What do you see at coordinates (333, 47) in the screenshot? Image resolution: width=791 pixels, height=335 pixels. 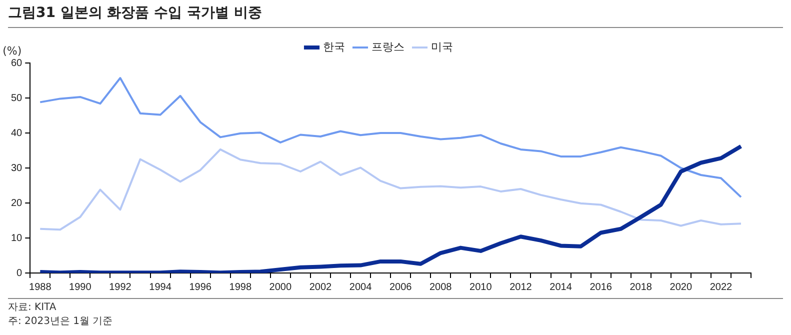 I see `legend-label: 한국` at bounding box center [333, 47].